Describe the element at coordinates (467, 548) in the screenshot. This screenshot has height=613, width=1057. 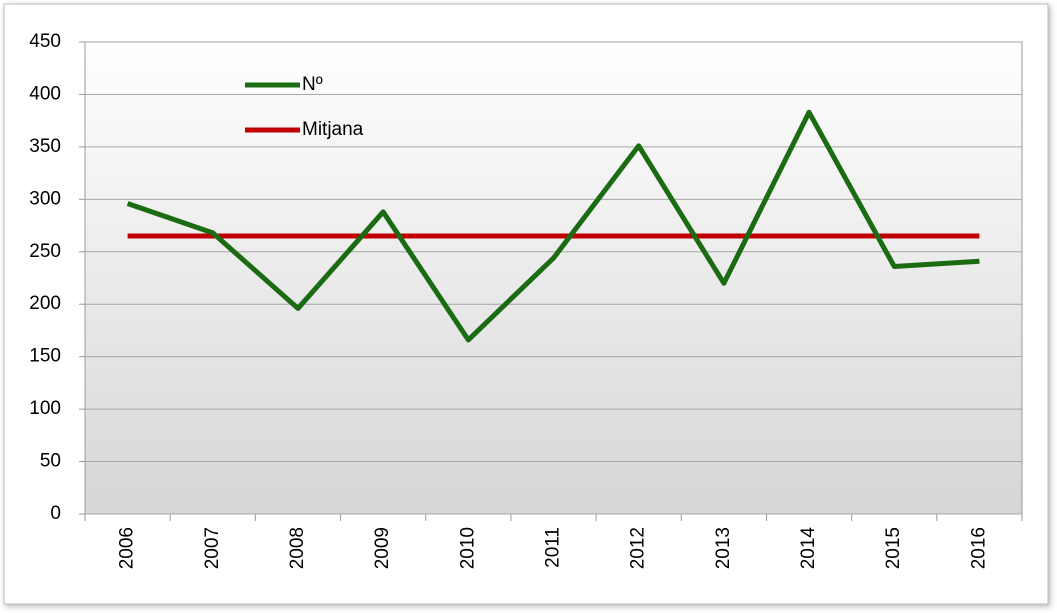
I see `x-tick-label: 2010` at that location.